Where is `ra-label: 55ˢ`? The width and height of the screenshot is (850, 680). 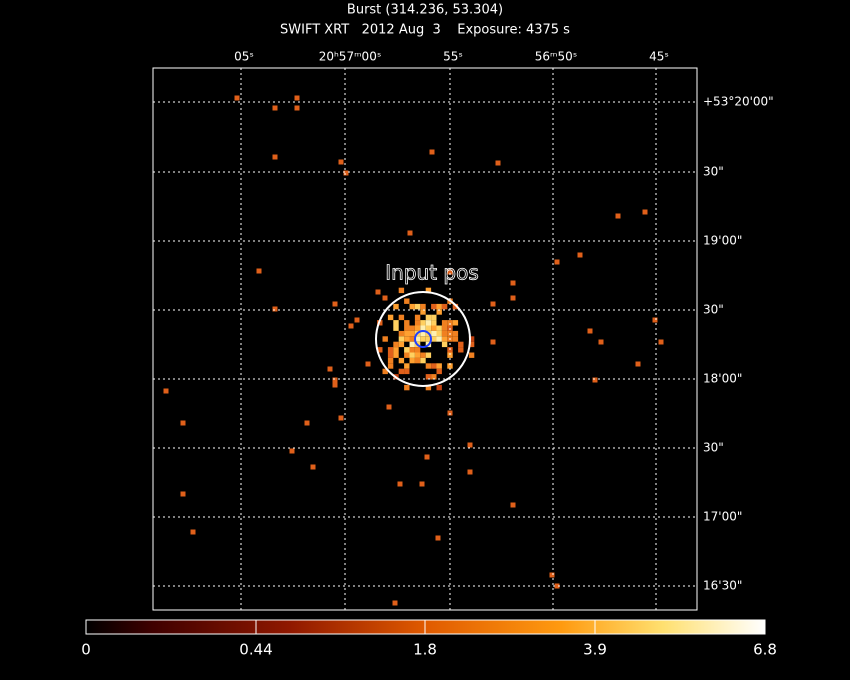
ra-label: 55ˢ is located at coordinates (453, 57).